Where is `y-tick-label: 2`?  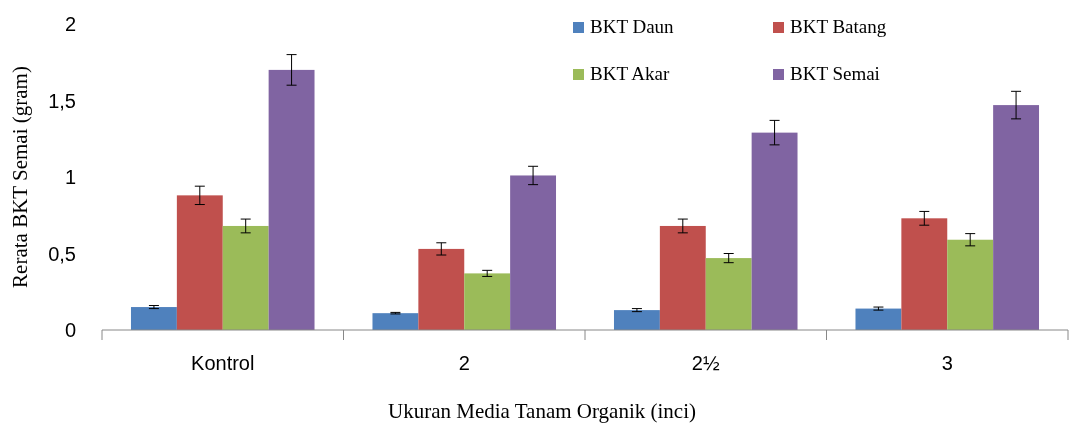 y-tick-label: 2 is located at coordinates (70, 24).